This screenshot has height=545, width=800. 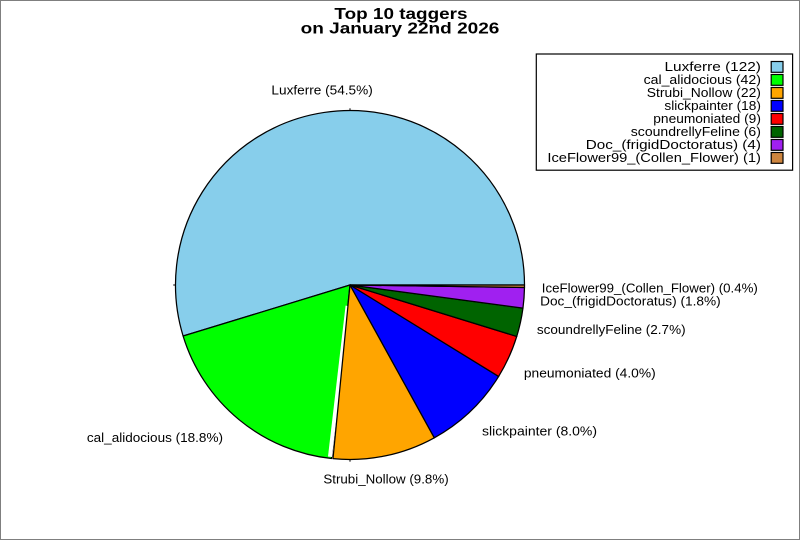 What do you see at coordinates (385, 479) in the screenshot?
I see `svg-text: Strubi_Nollow (9.8%)` at bounding box center [385, 479].